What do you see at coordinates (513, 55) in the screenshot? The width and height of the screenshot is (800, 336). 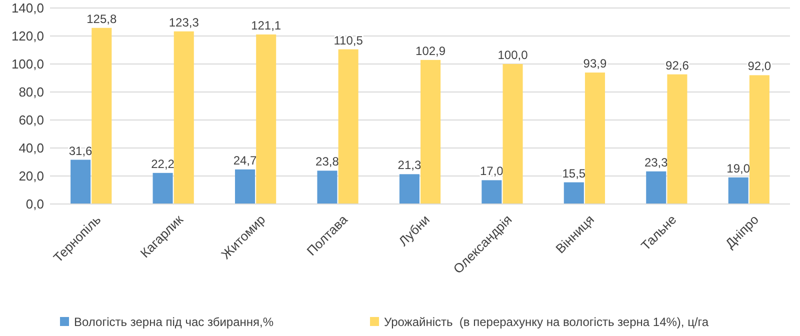 I see `data-label: 100,0` at bounding box center [513, 55].